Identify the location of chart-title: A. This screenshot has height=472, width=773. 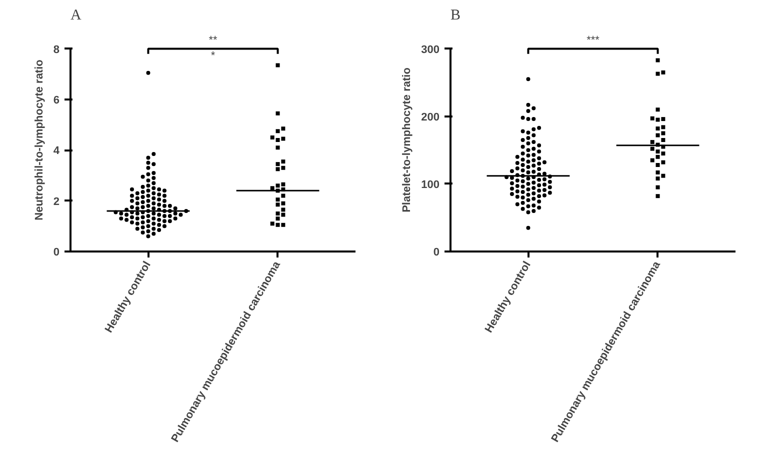
(76, 16).